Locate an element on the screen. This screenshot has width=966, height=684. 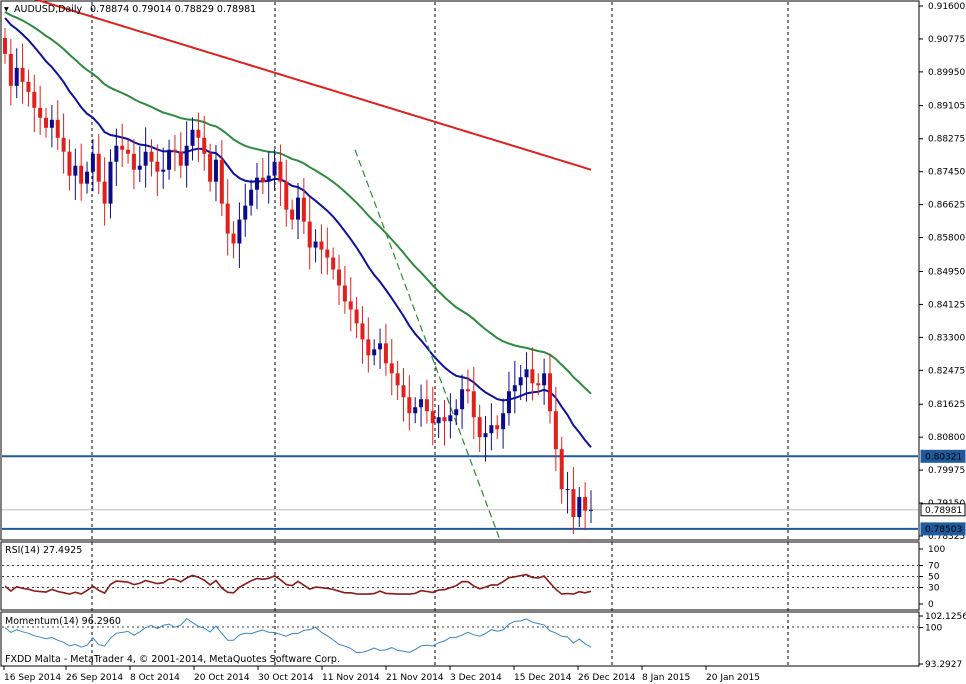
chart-title: AUDUSD,Daily is located at coordinates (48, 9).